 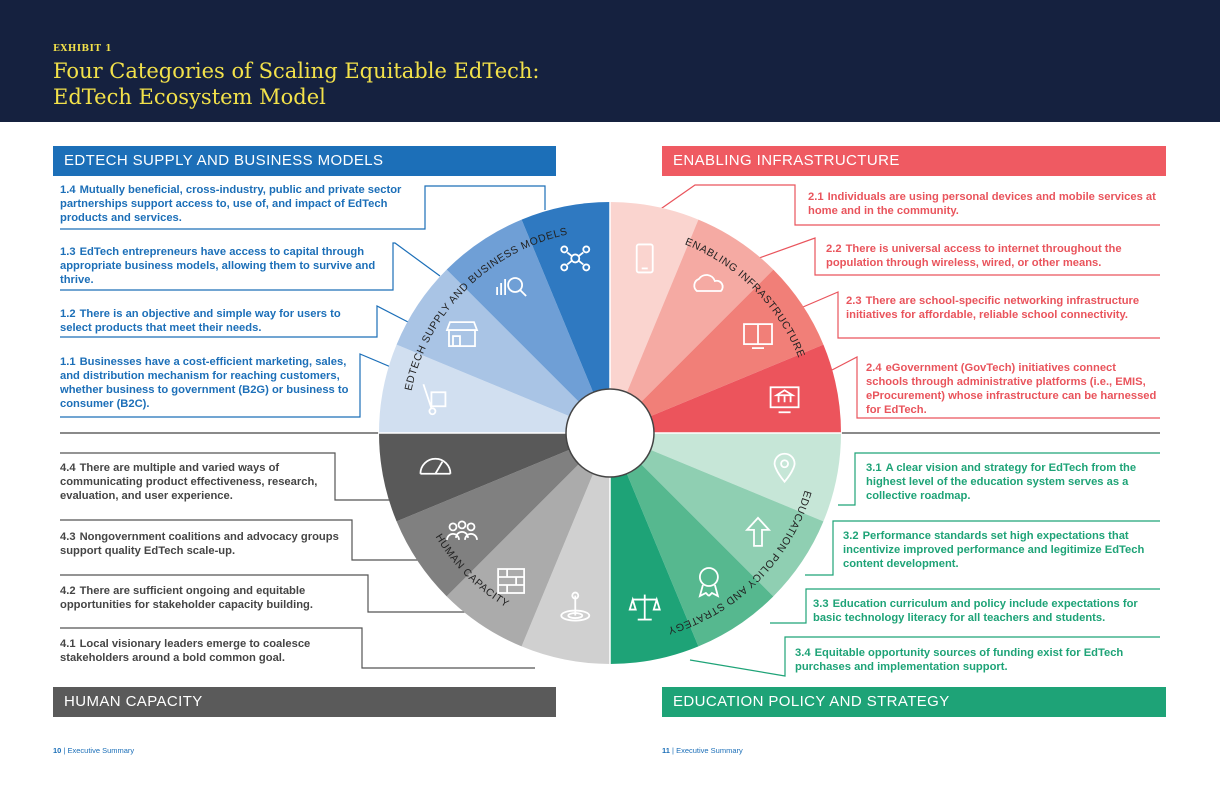 I want to click on exhibit-label: EXHIBIT 1, so click(x=82, y=49).